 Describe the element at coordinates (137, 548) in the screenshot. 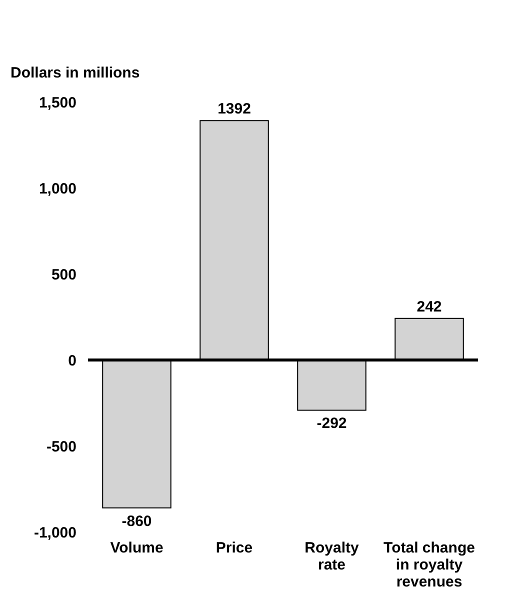

I see `x-tick-label: Volume` at that location.